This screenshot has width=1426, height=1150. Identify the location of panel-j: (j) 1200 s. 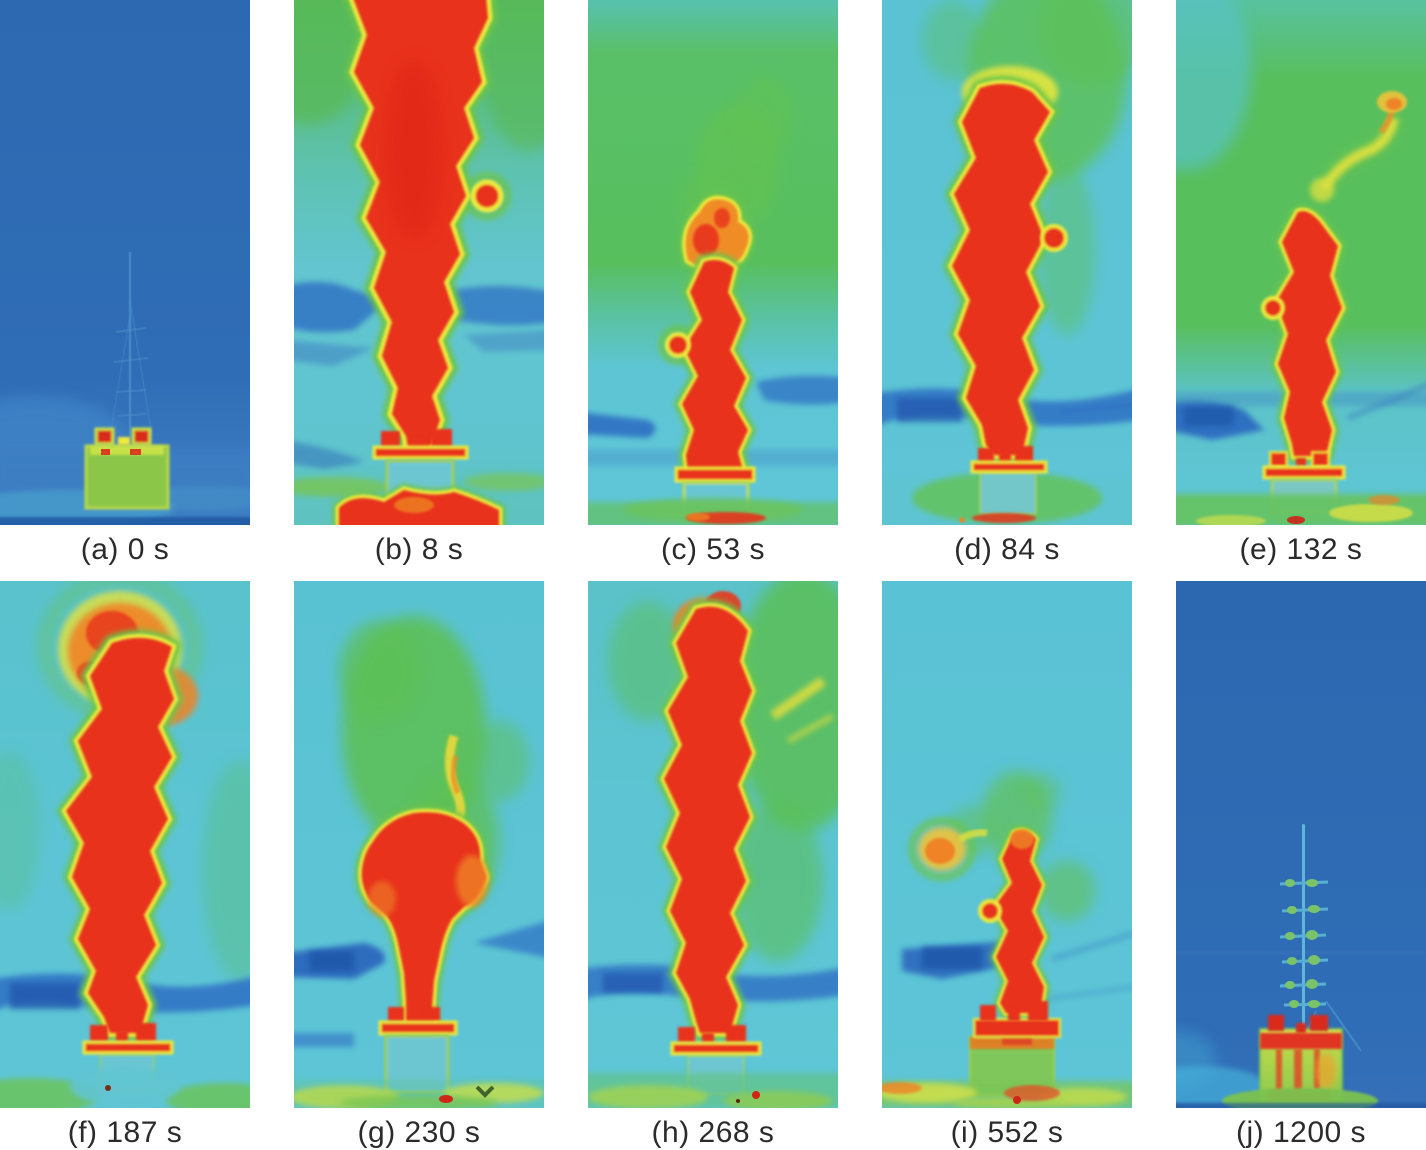
(1301, 865).